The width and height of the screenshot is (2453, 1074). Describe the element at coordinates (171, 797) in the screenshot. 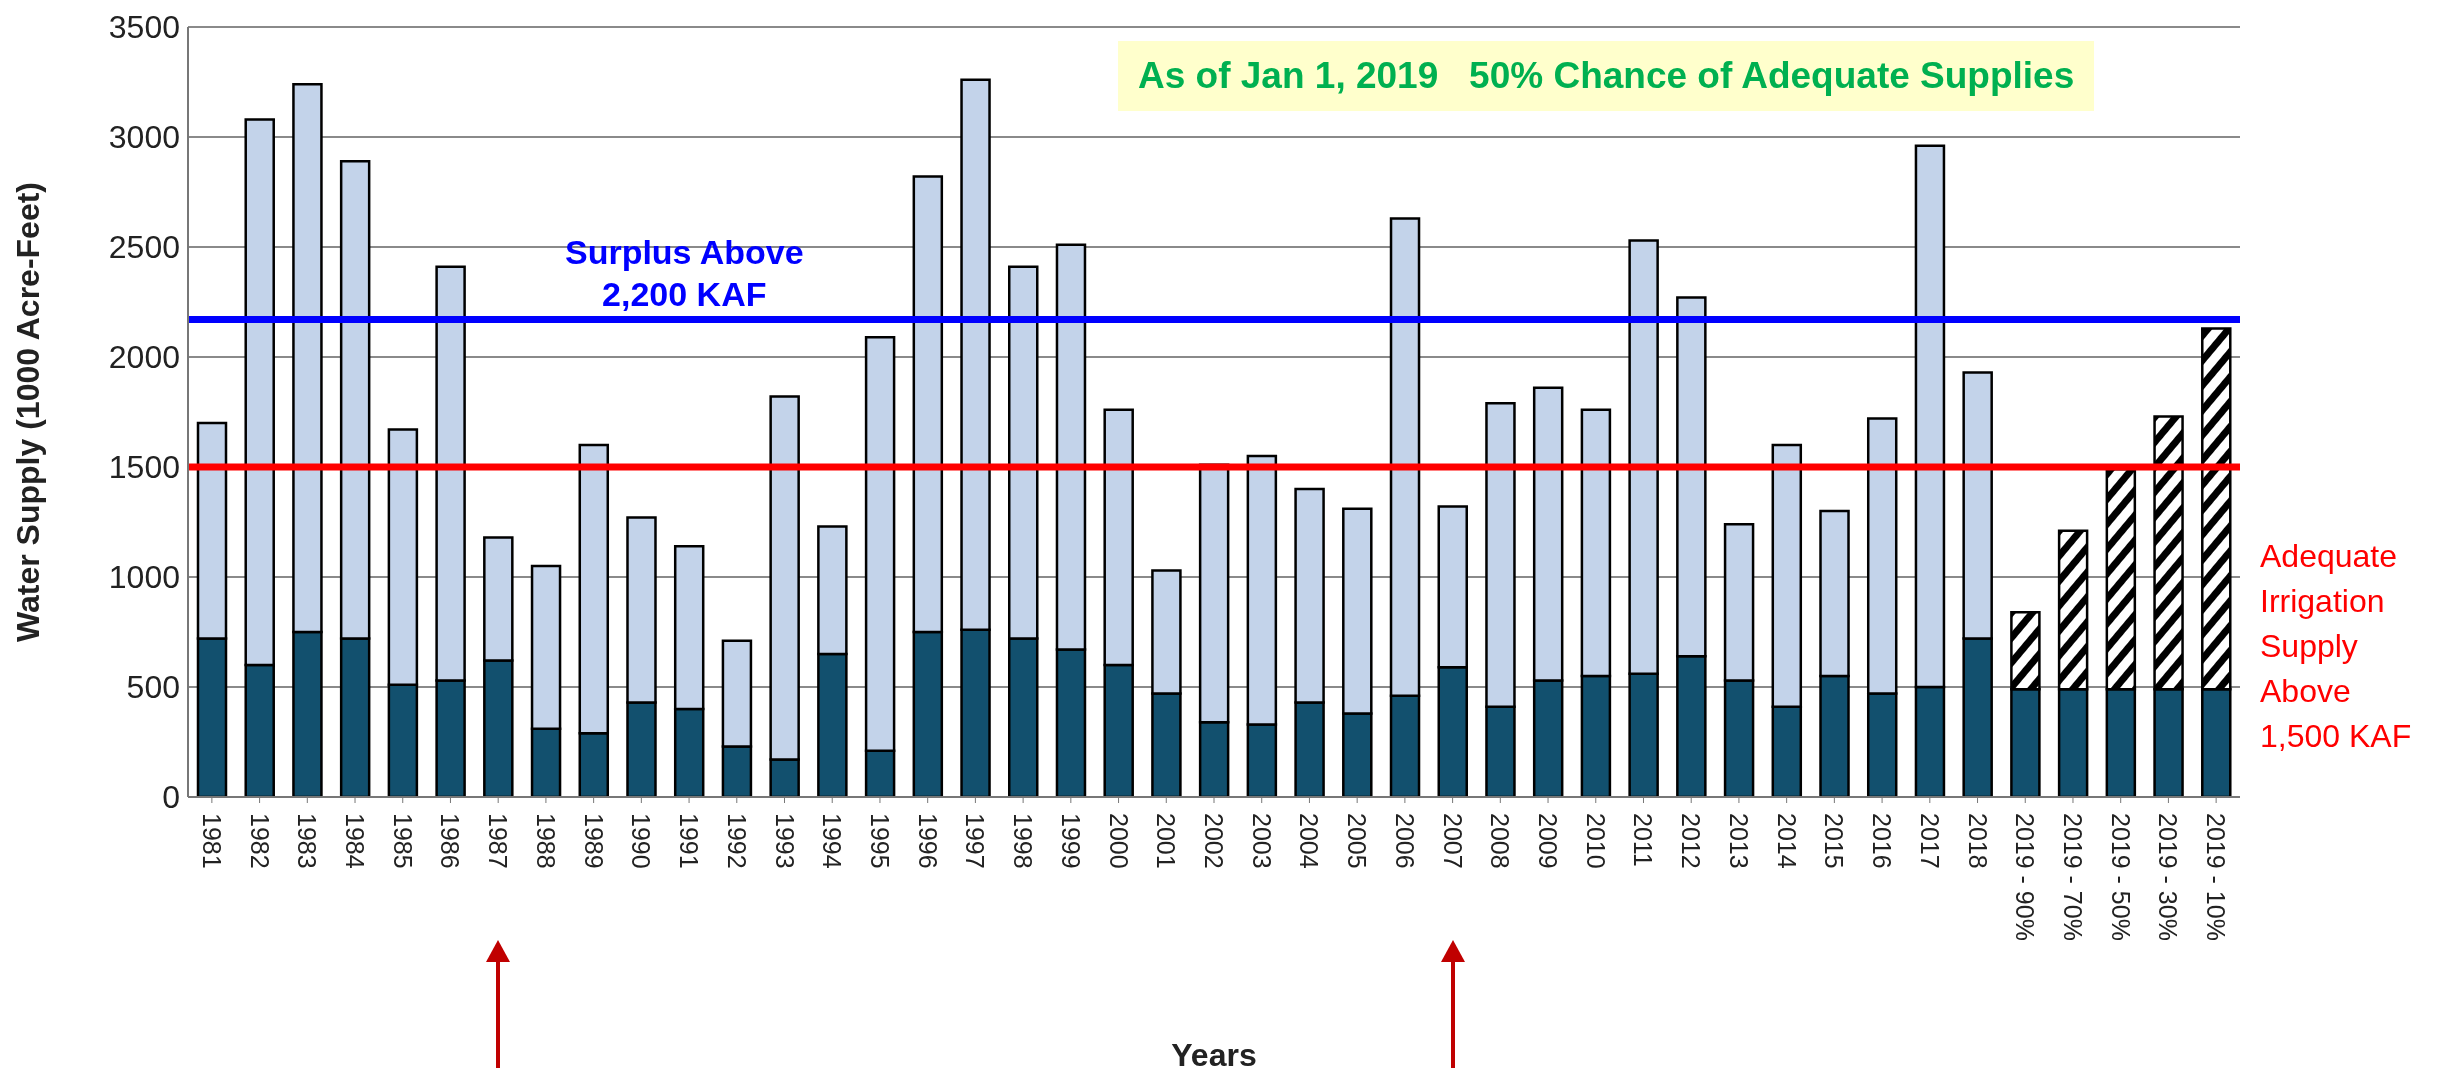

I see `y-tick-label: 0` at that location.